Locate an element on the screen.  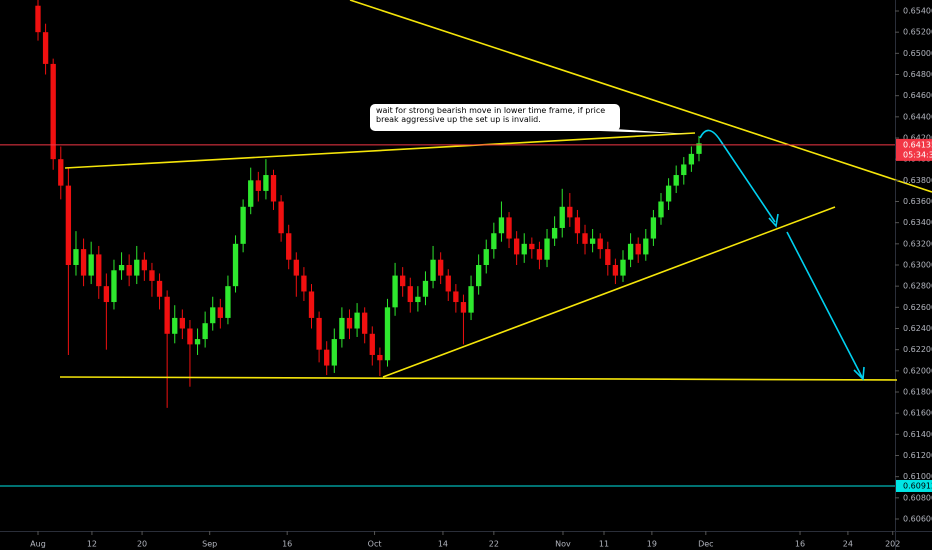
projection-arrow is located at coordinates (737, 176).